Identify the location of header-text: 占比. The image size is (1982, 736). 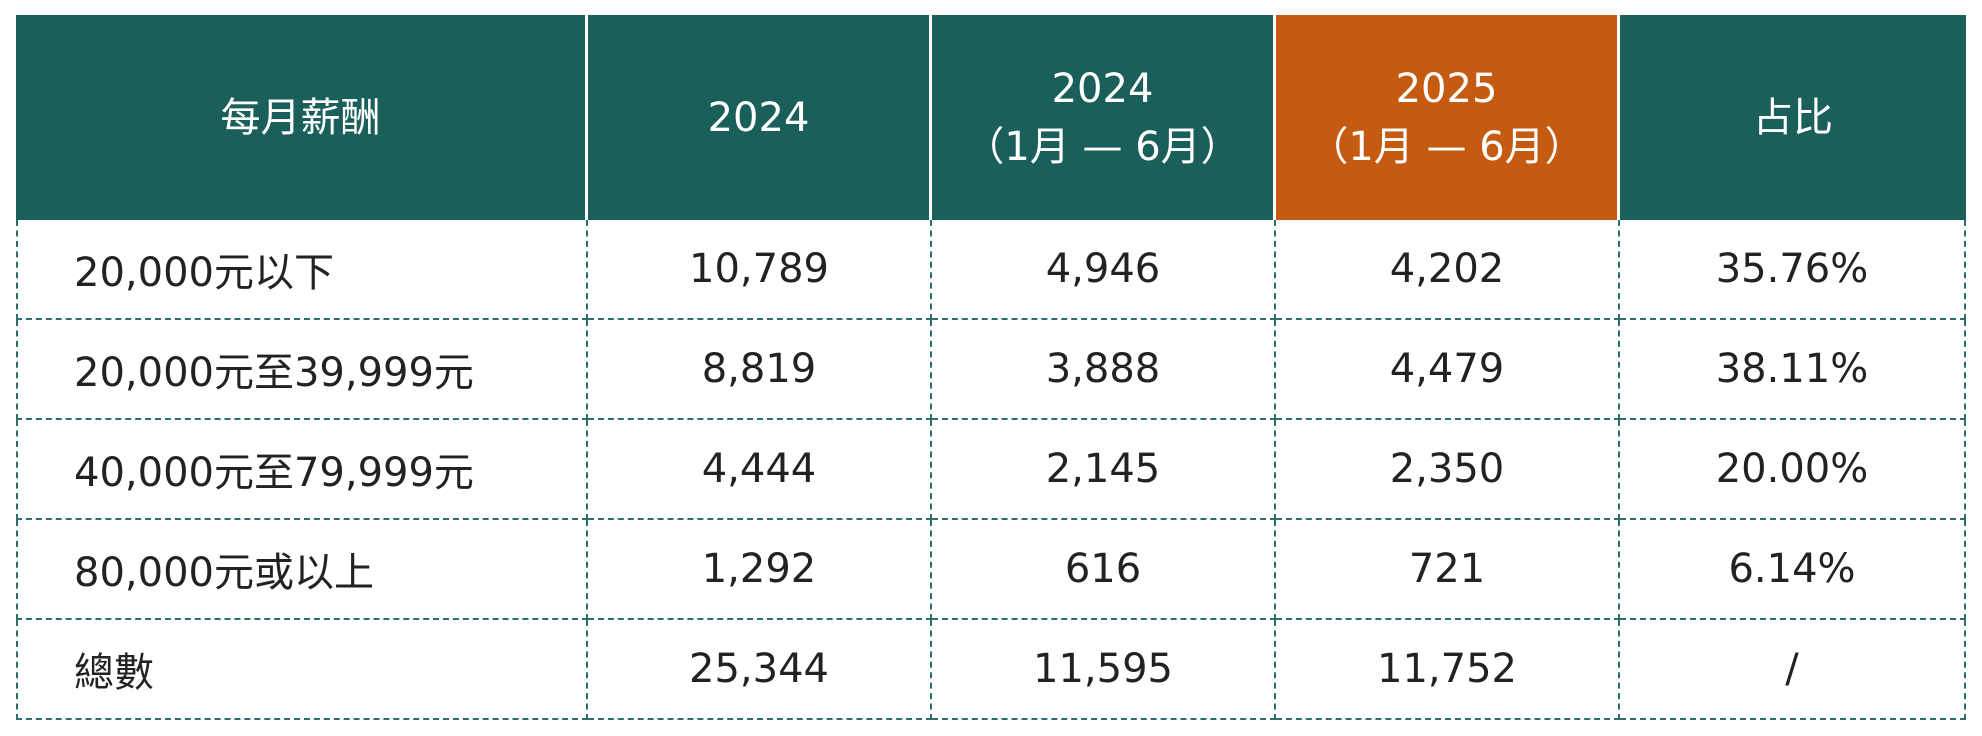
(1793, 117).